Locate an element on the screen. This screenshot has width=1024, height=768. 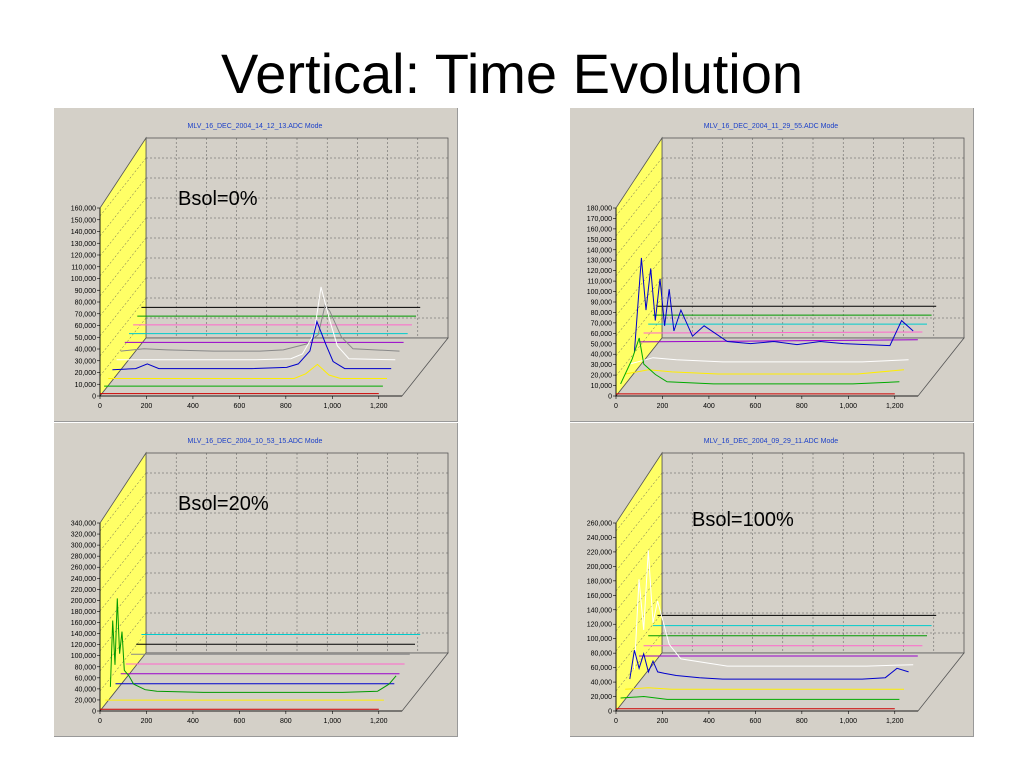
y-tick-label: 10,000 is located at coordinates (86, 385).